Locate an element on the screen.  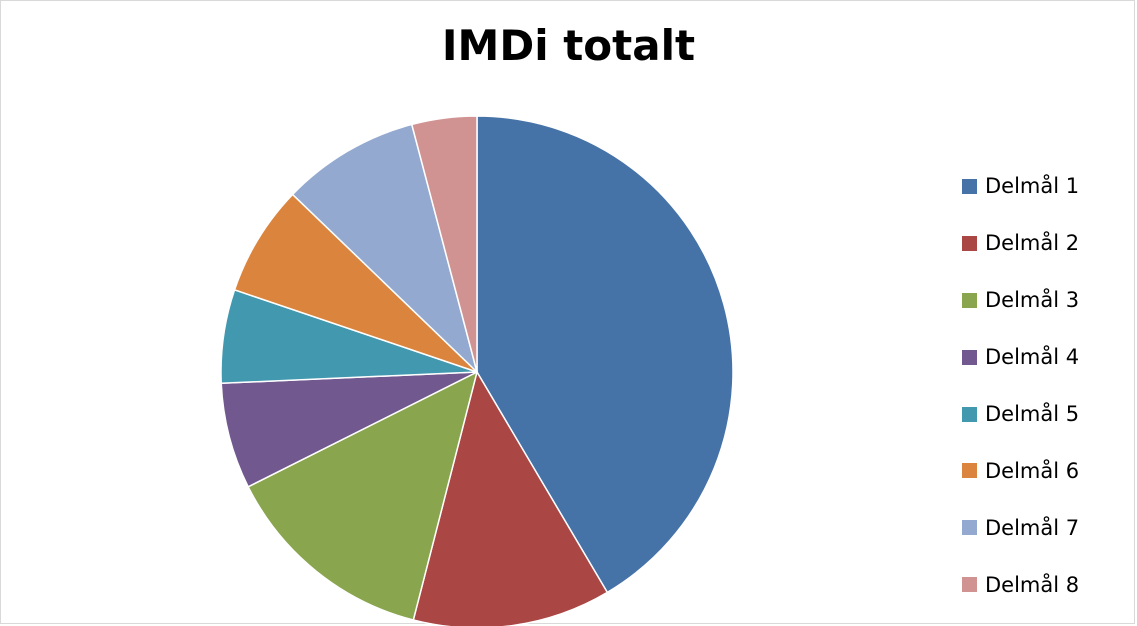
legend-item-delmal-6: Delmål 6 is located at coordinates (1047, 470).